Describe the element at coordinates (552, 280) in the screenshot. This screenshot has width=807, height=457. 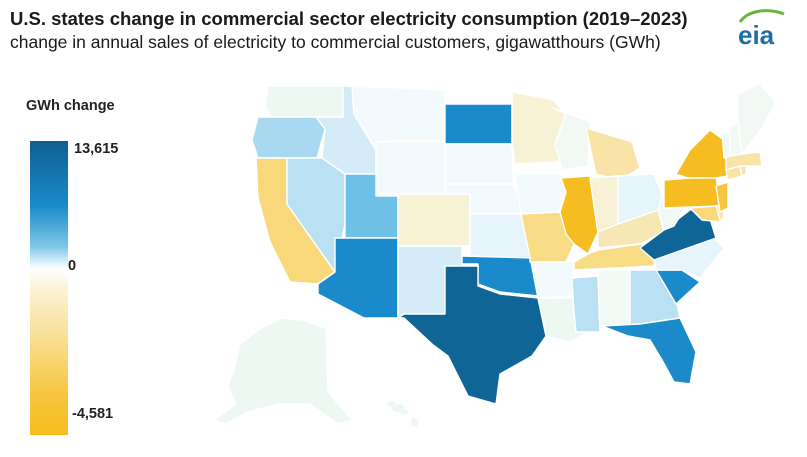
I see `state-ar` at that location.